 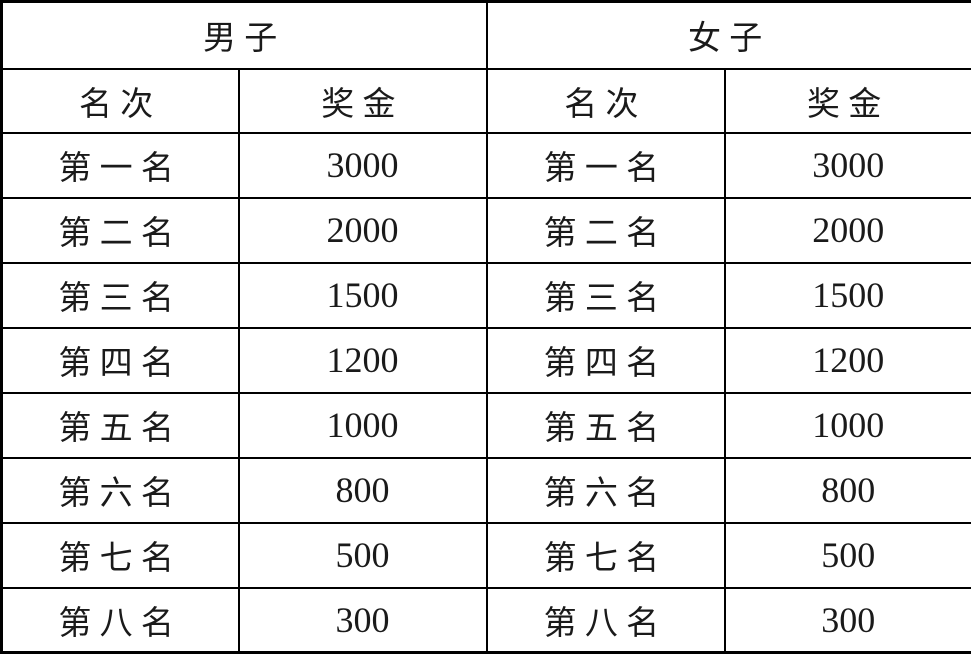 I want to click on table-row: 第六名 800 第六名 800, so click(x=486, y=490).